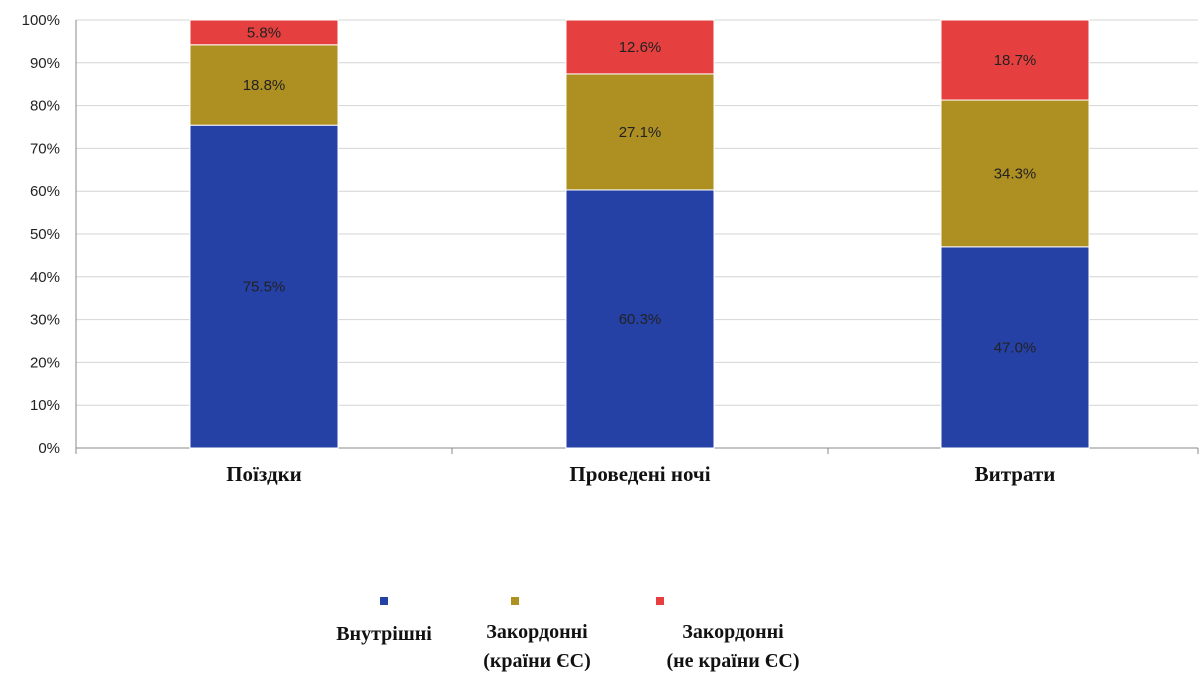  I want to click on x-category-label: Поїздки, so click(264, 474).